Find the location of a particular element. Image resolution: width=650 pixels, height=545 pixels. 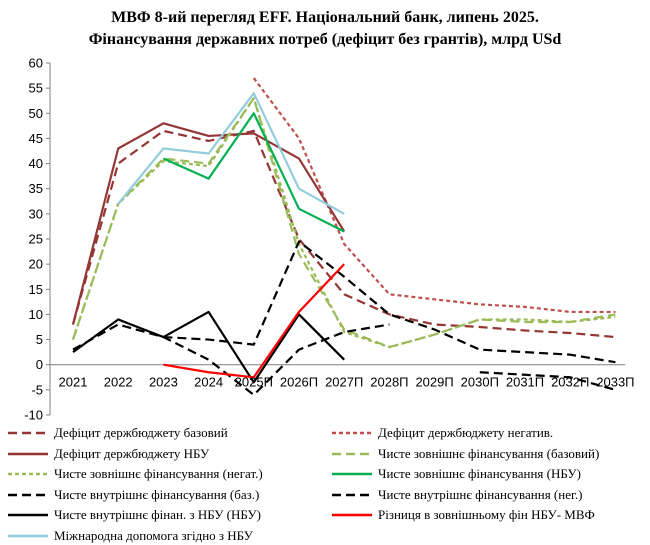

legend-label: Чисте зовнішнє фінансування (базовий) is located at coordinates (489, 453).